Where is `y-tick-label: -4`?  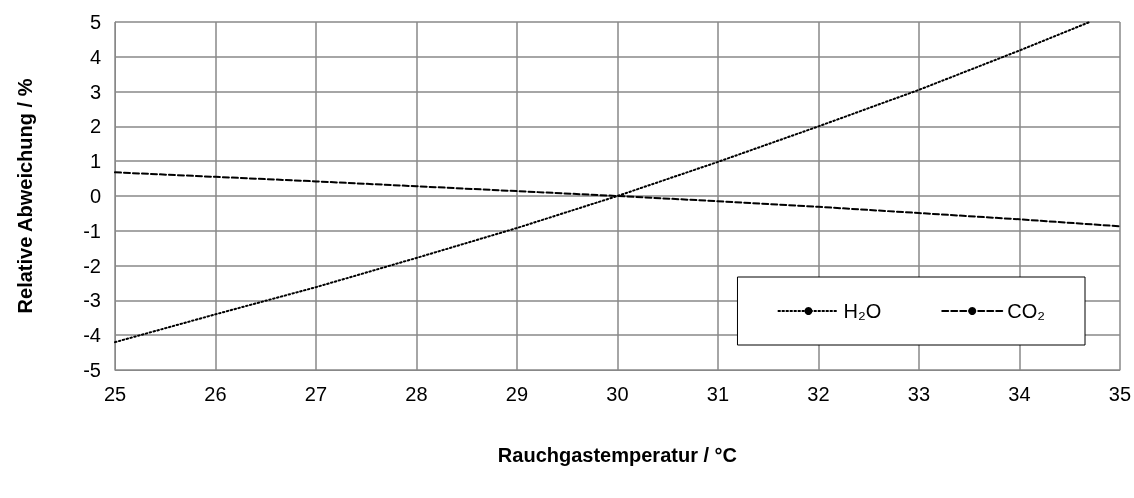
y-tick-label: -4 is located at coordinates (92, 335).